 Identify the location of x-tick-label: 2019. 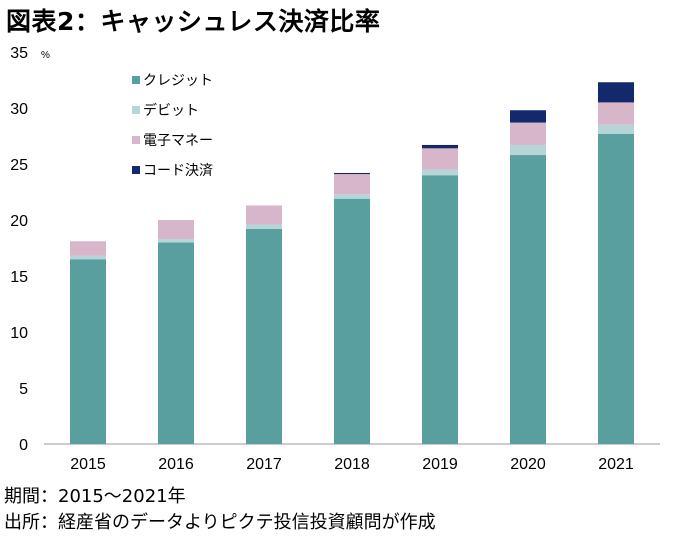
(440, 464).